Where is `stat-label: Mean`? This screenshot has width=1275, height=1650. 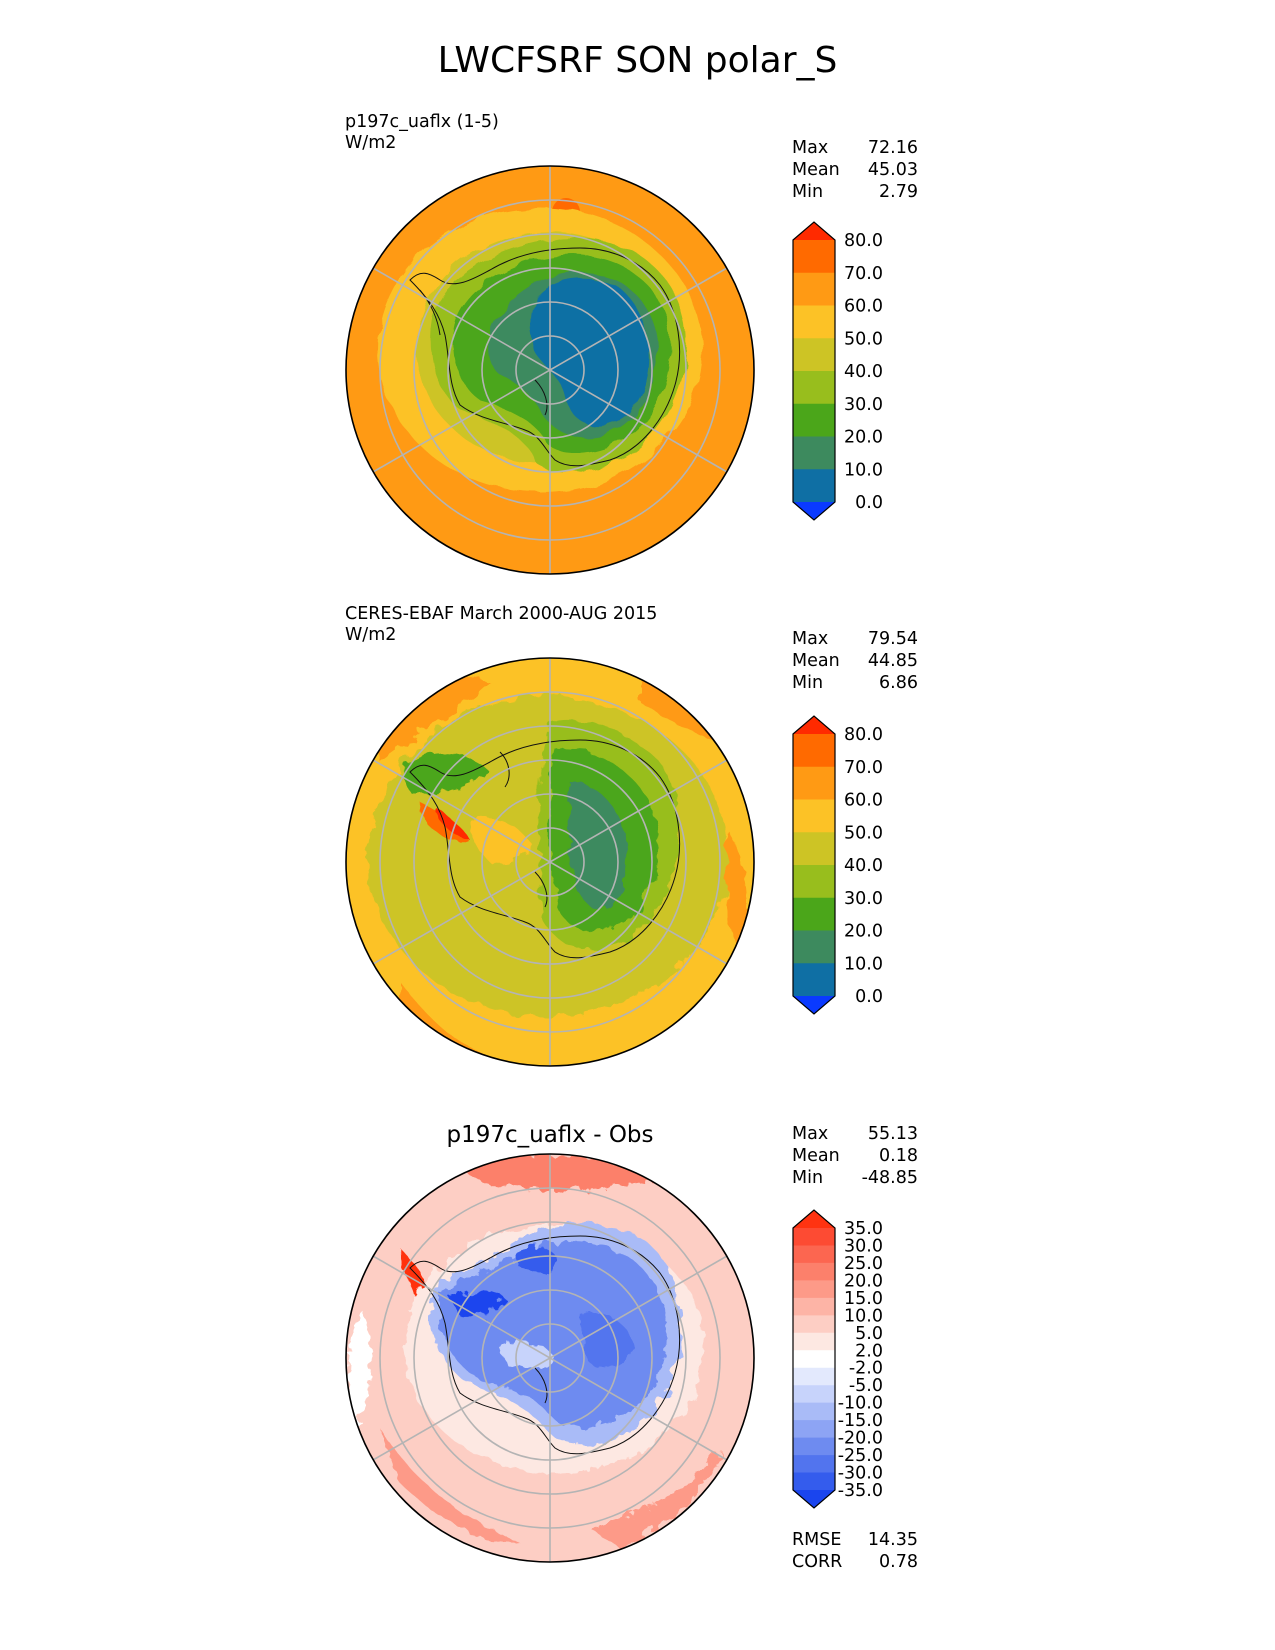
stat-label: Mean is located at coordinates (816, 170).